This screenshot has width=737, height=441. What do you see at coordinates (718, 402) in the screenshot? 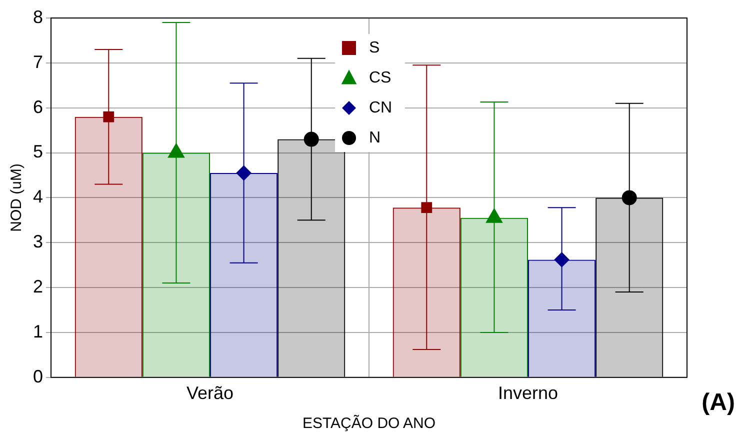
I see `text: (A)` at bounding box center [718, 402].